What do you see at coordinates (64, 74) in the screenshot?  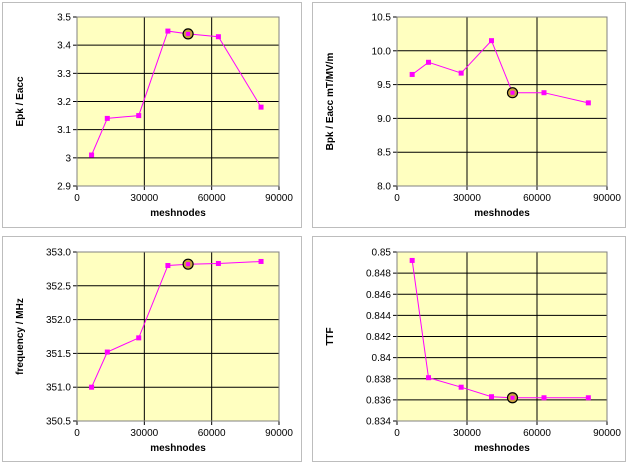 I see `y-tick-label: 3.3` at bounding box center [64, 74].